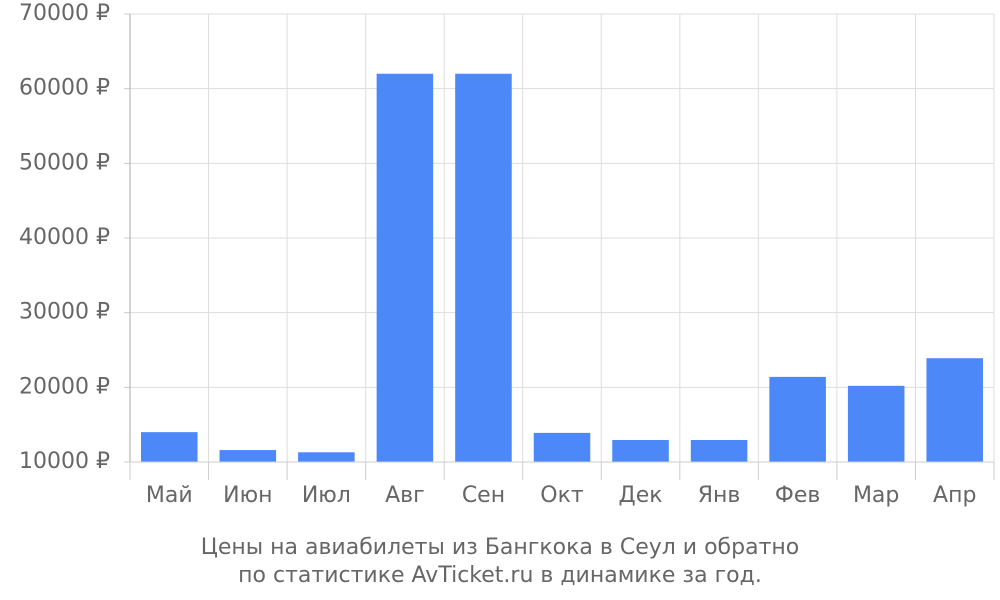 This screenshot has height=600, width=1000. What do you see at coordinates (64, 237) in the screenshot?
I see `y-tick-label: 40000 ₽` at bounding box center [64, 237].